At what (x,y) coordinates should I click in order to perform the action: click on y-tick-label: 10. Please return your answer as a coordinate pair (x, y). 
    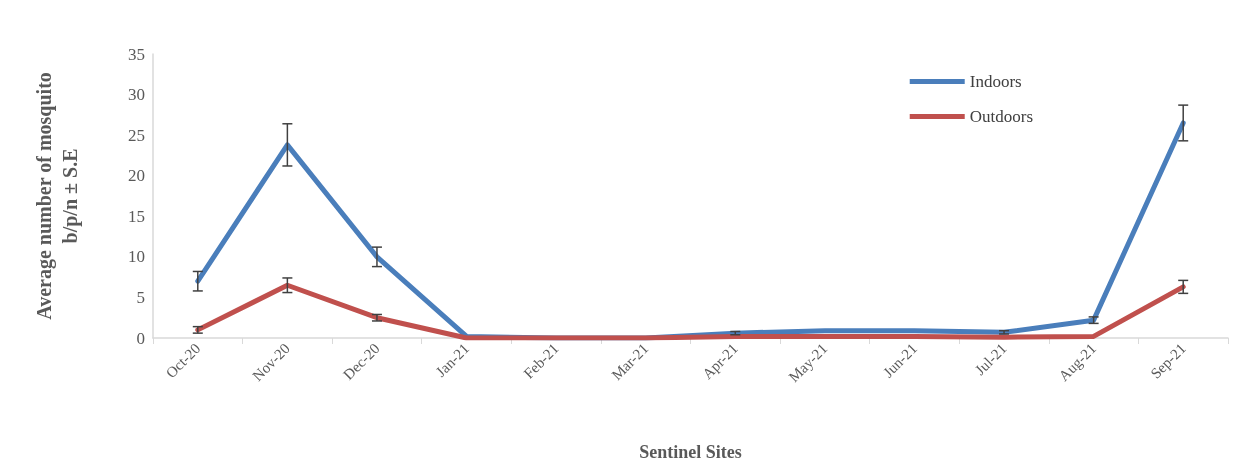
    Looking at the image, I should click on (136, 257).